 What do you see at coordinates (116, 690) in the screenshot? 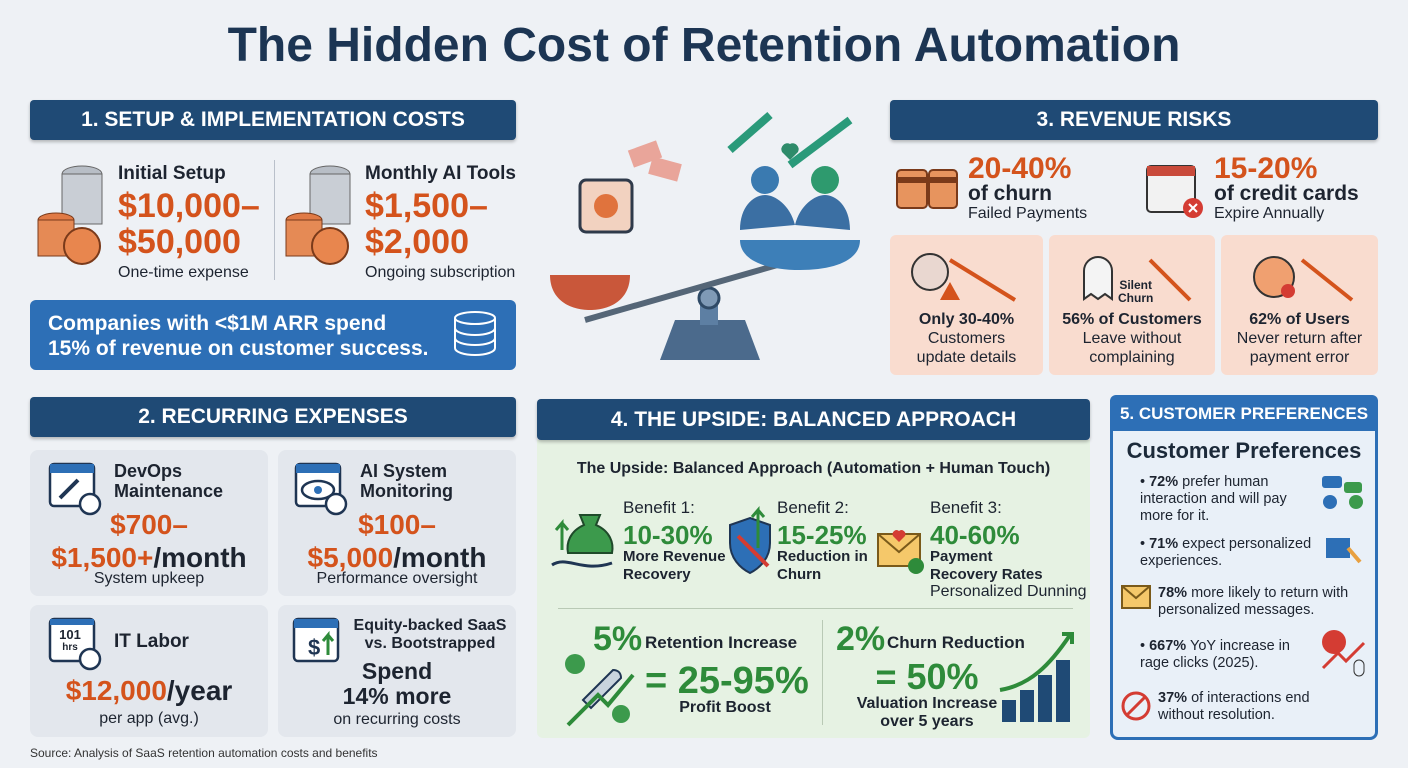
I see `amount-line: $12,000` at bounding box center [116, 690].